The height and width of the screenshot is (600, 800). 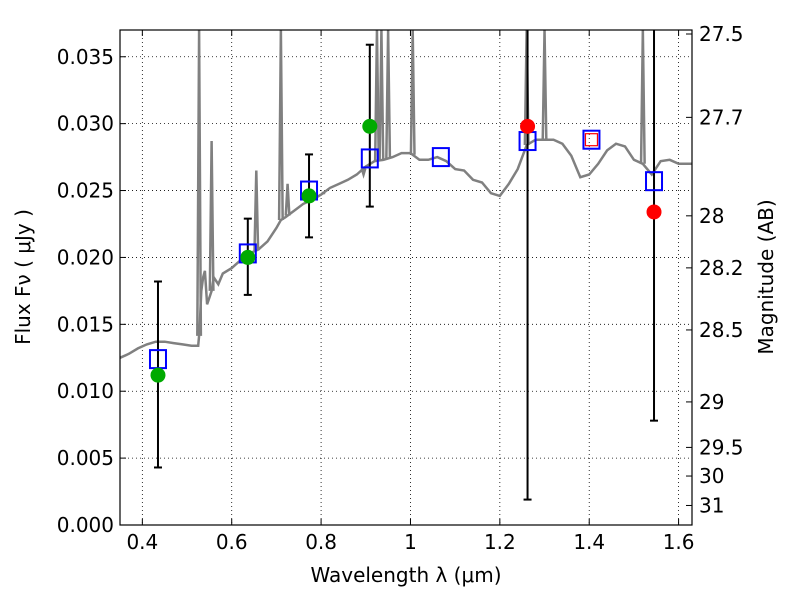 What do you see at coordinates (85, 257) in the screenshot?
I see `y-tick-label: 0.020` at bounding box center [85, 257].